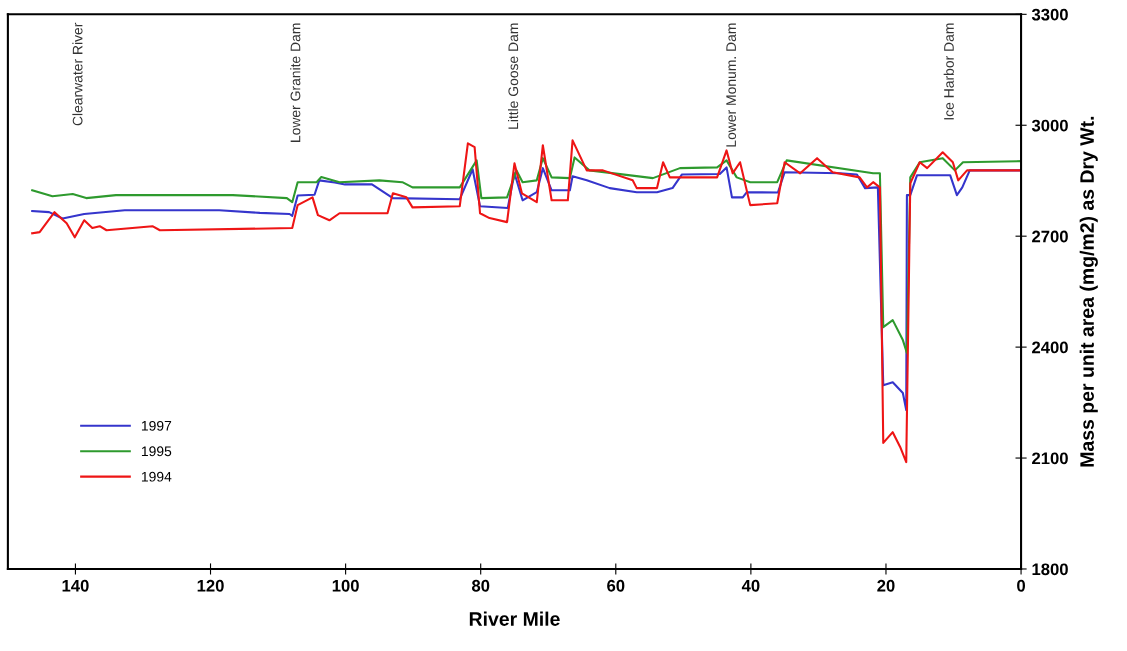  I want to click on x-tick-label: 80, so click(480, 585).